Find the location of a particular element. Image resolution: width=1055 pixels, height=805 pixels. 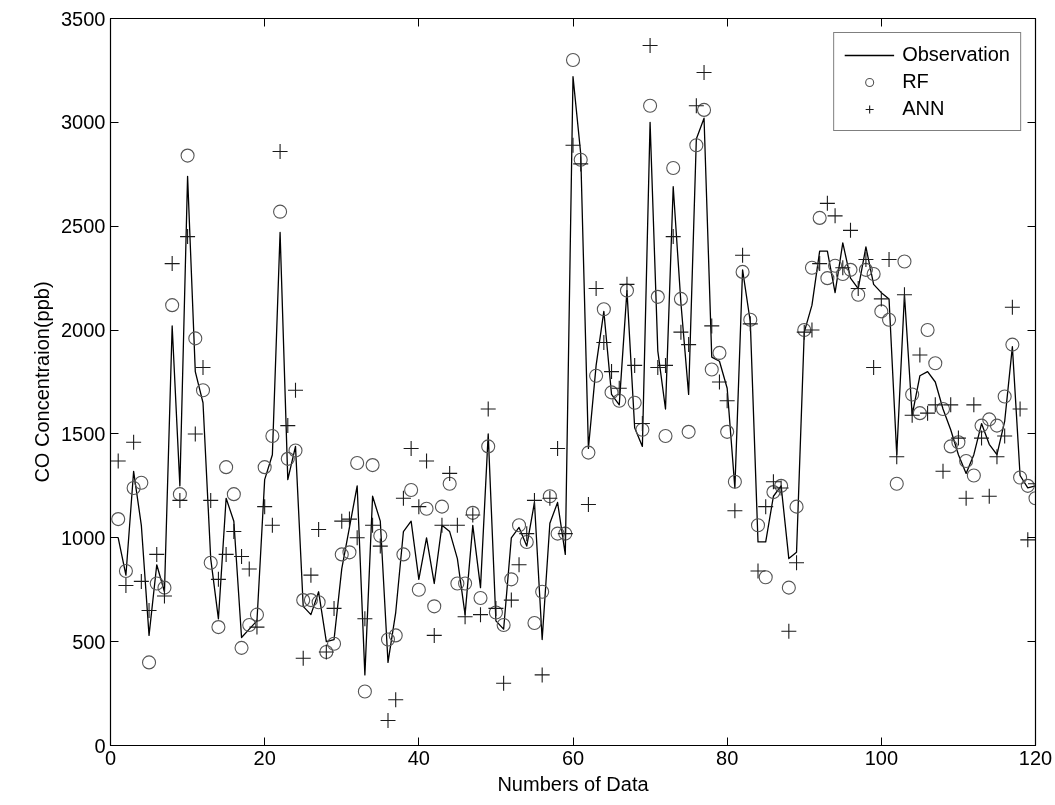

x-tick-label: 80 is located at coordinates (727, 757).